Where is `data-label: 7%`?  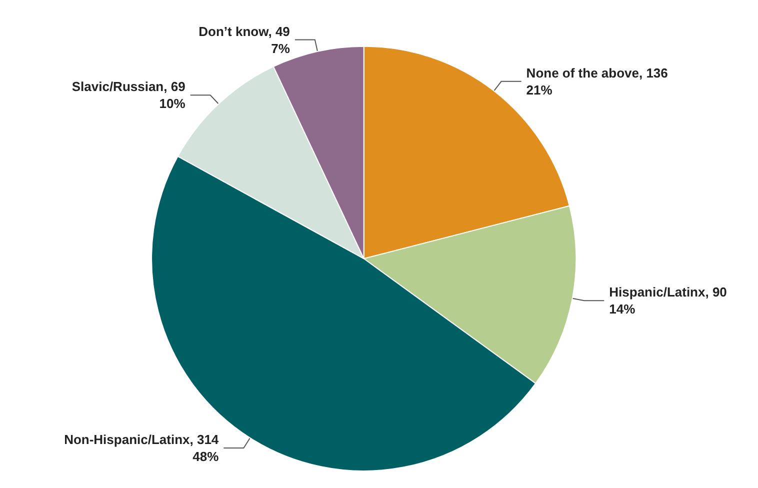
data-label: 7% is located at coordinates (280, 48).